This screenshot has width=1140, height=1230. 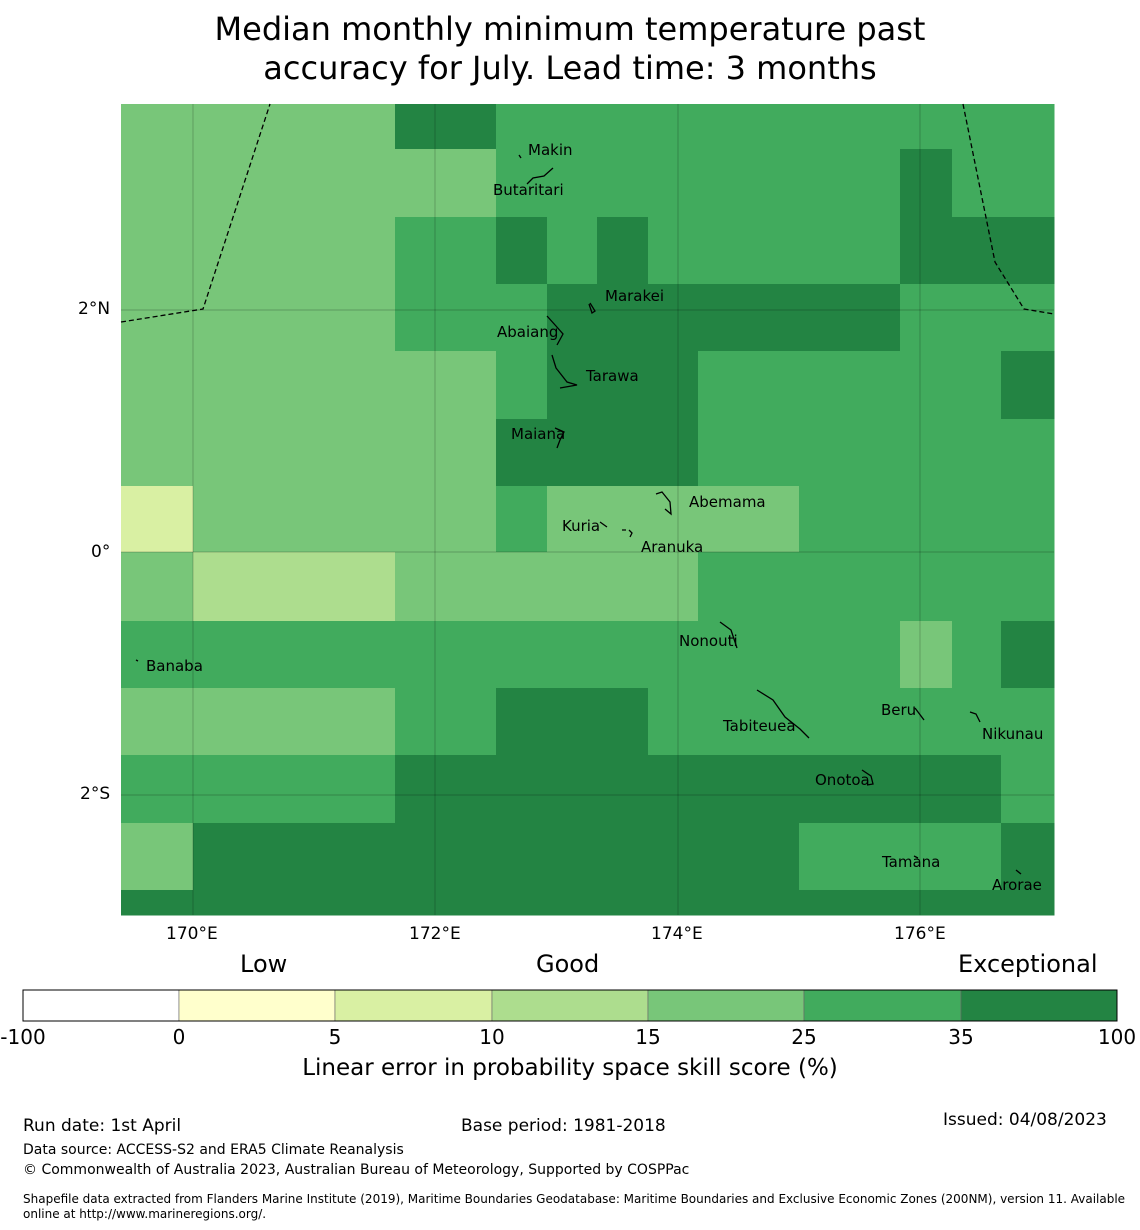 What do you see at coordinates (612, 376) in the screenshot?
I see `island-label-tarawa: Tarawa` at bounding box center [612, 376].